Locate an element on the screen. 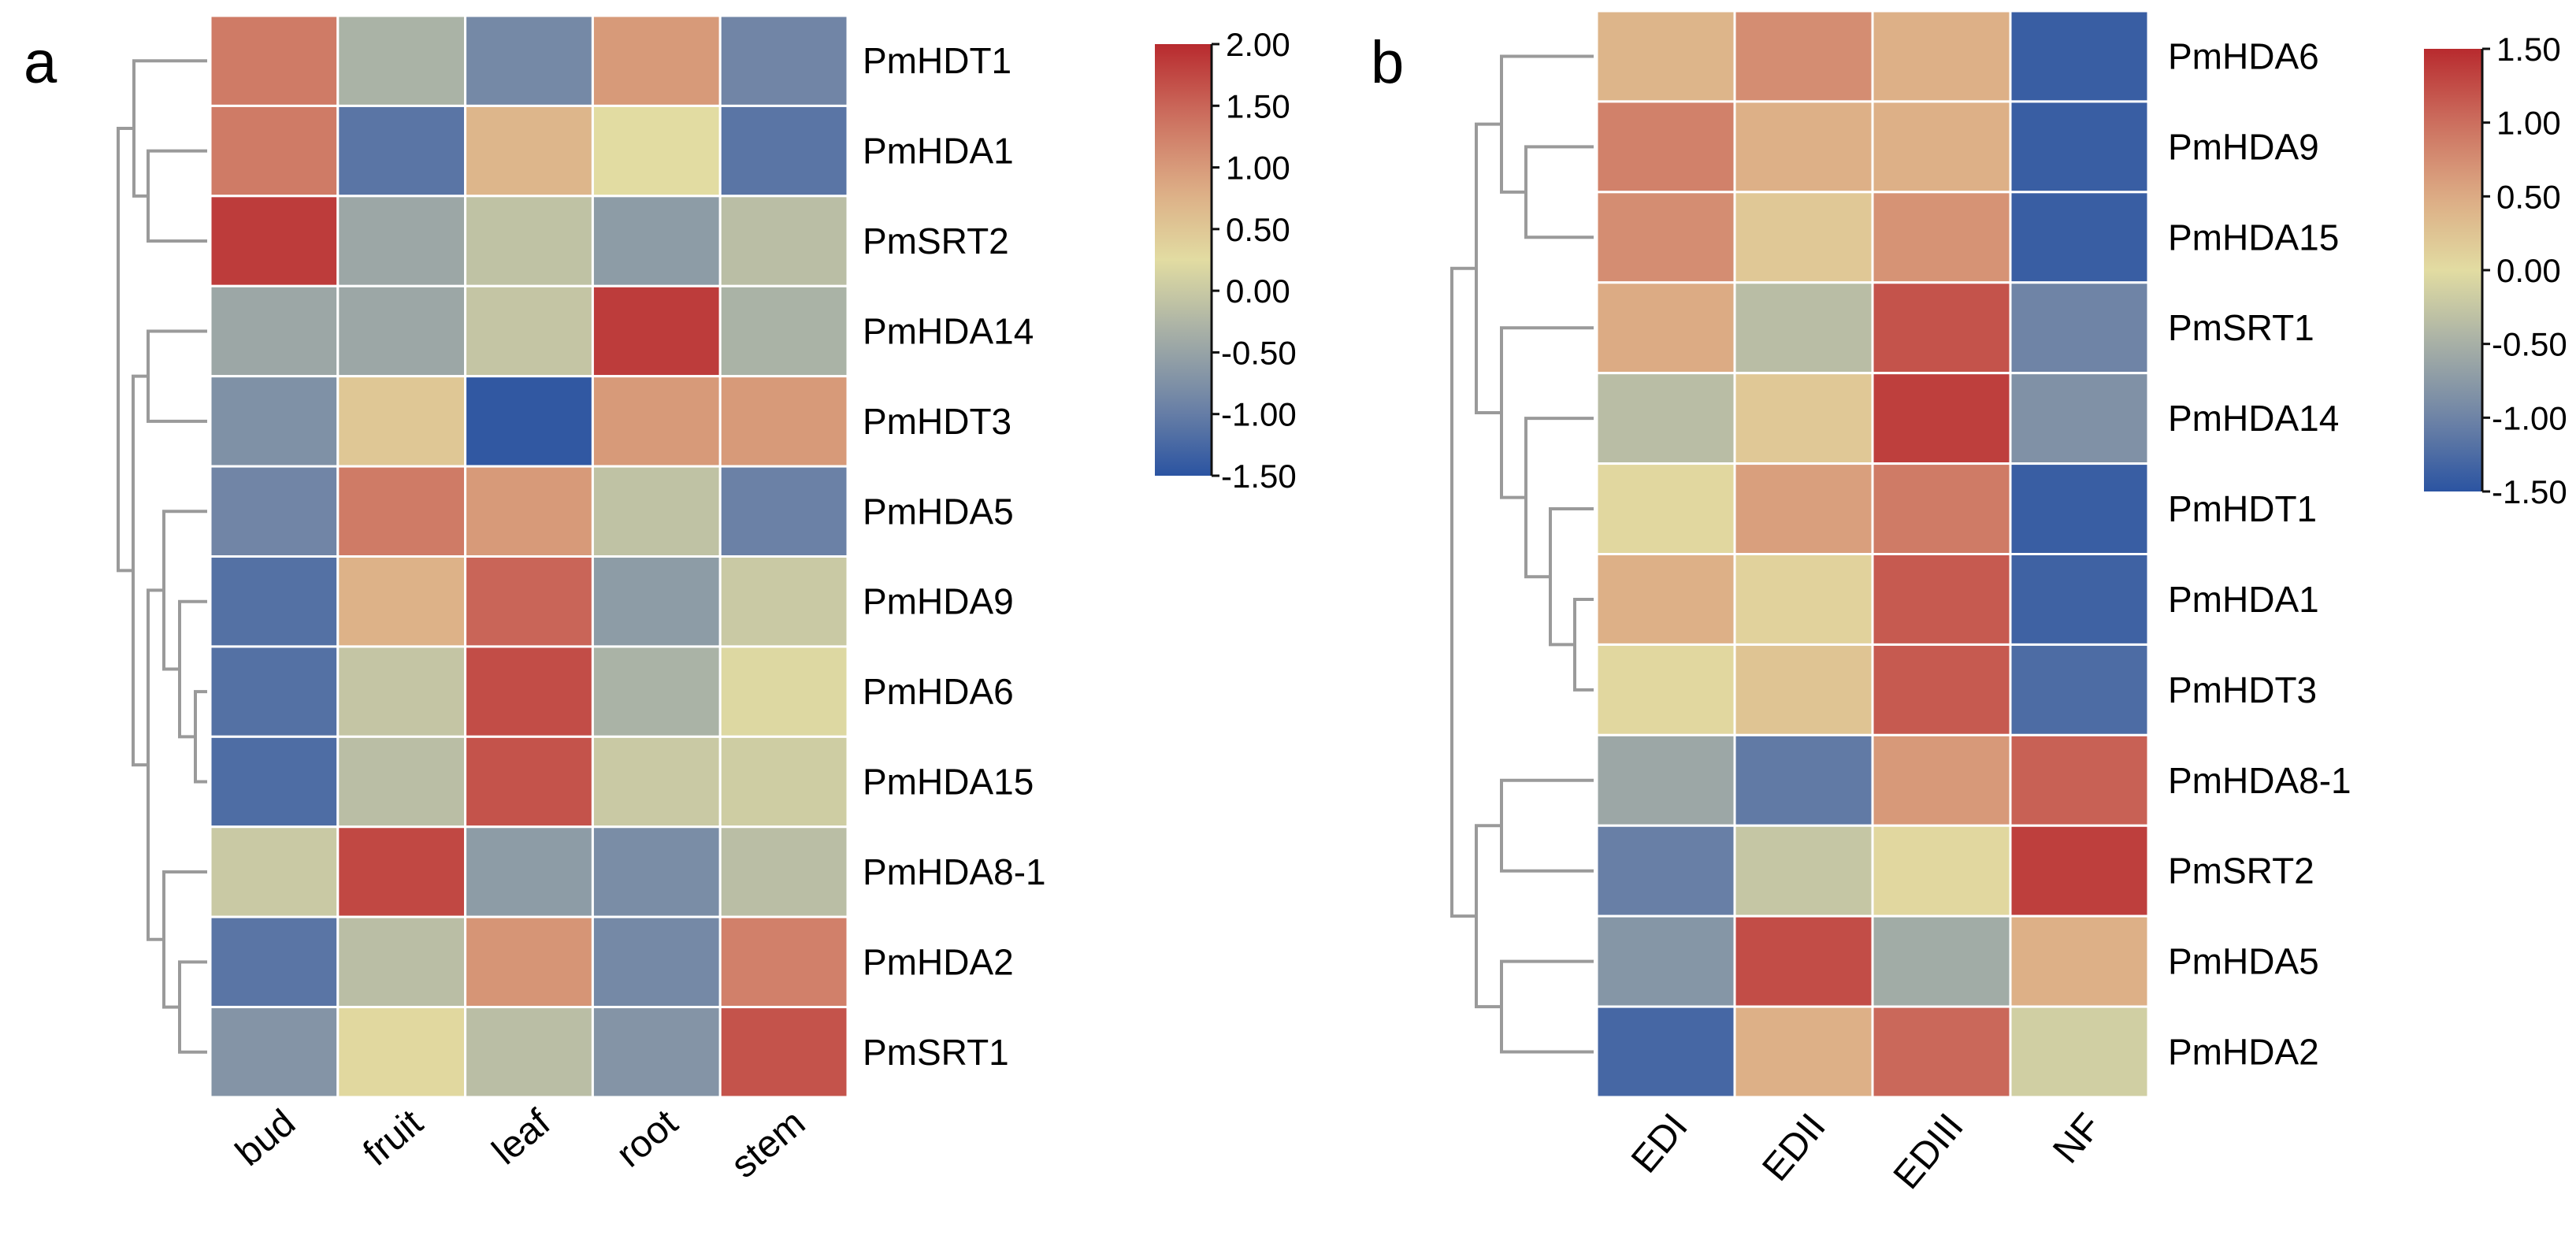  colorbar is located at coordinates (2453, 270).